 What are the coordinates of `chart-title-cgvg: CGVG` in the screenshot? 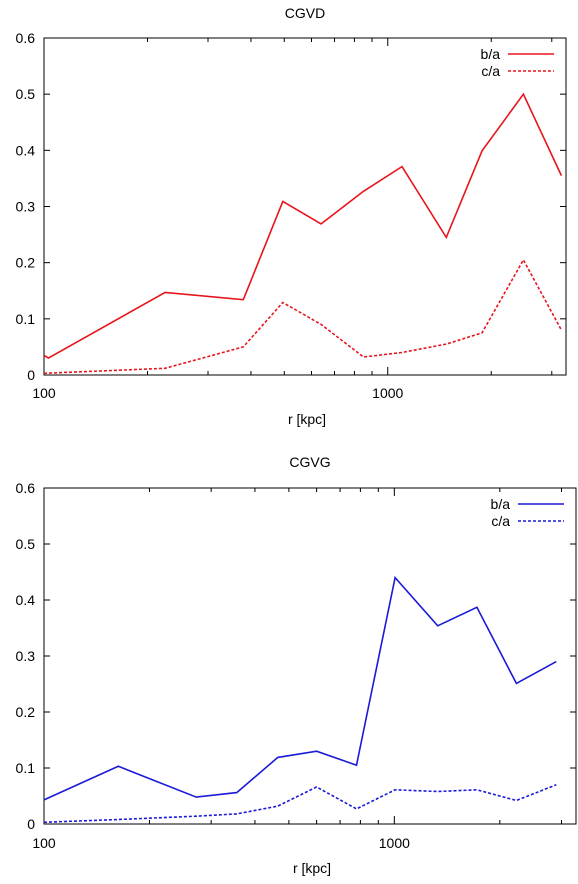 It's located at (309, 462).